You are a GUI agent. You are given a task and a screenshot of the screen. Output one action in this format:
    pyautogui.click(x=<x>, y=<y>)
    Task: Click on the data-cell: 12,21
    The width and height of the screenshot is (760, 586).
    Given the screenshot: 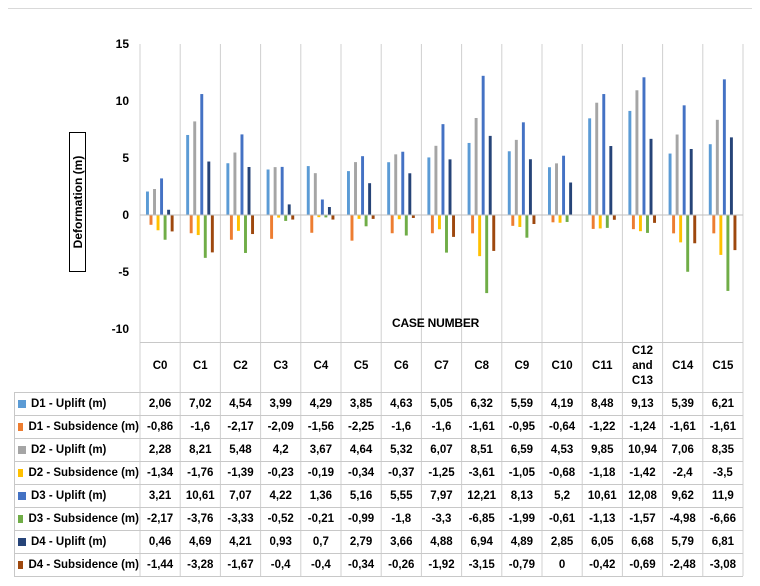 What is the action you would take?
    pyautogui.click(x=482, y=495)
    